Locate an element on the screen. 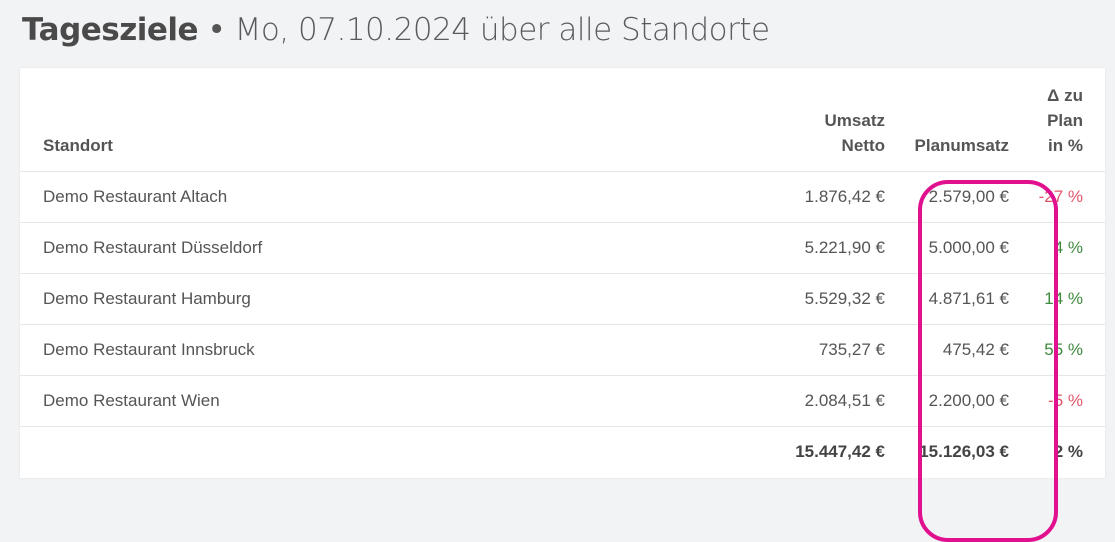  cell-plan: 4.871,61 € is located at coordinates (961, 299).